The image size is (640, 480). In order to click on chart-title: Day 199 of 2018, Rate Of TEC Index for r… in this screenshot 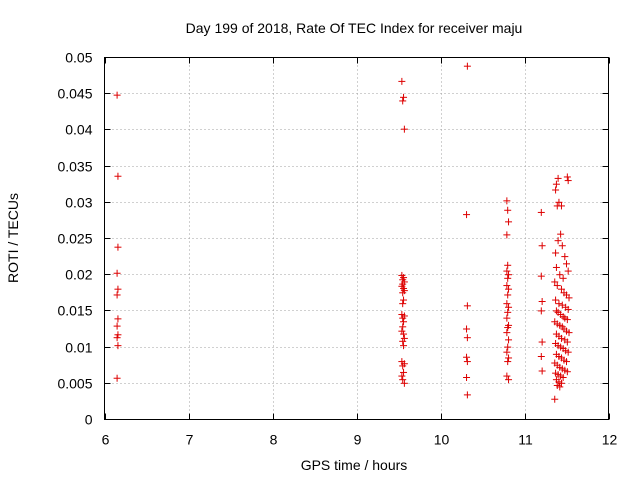, I will do `click(354, 28)`.